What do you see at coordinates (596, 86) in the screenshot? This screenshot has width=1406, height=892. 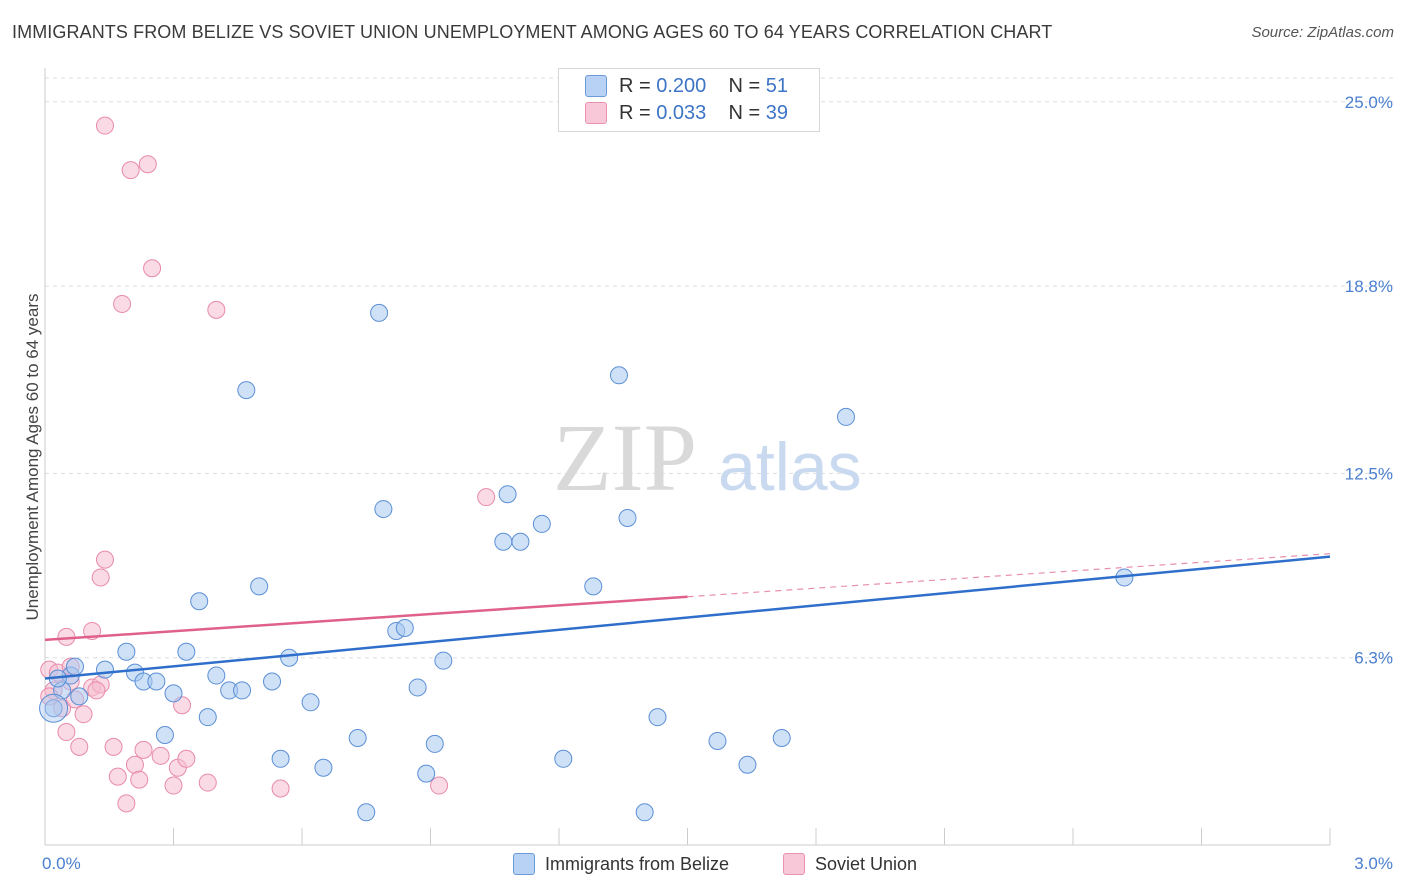 I see `legend-swatch-blue` at bounding box center [596, 86].